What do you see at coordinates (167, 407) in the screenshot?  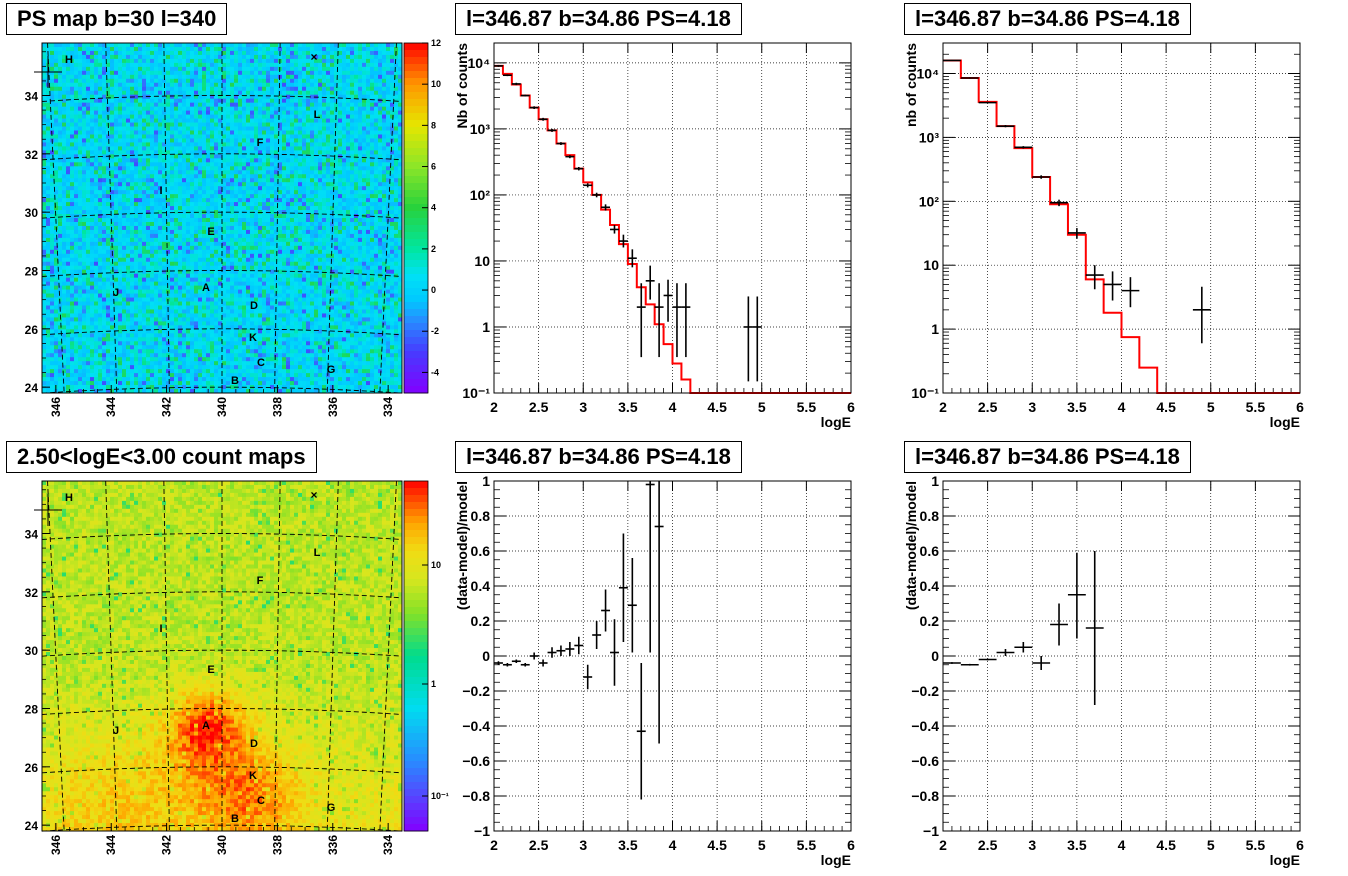 I see `x-tick-label: 342` at bounding box center [167, 407].